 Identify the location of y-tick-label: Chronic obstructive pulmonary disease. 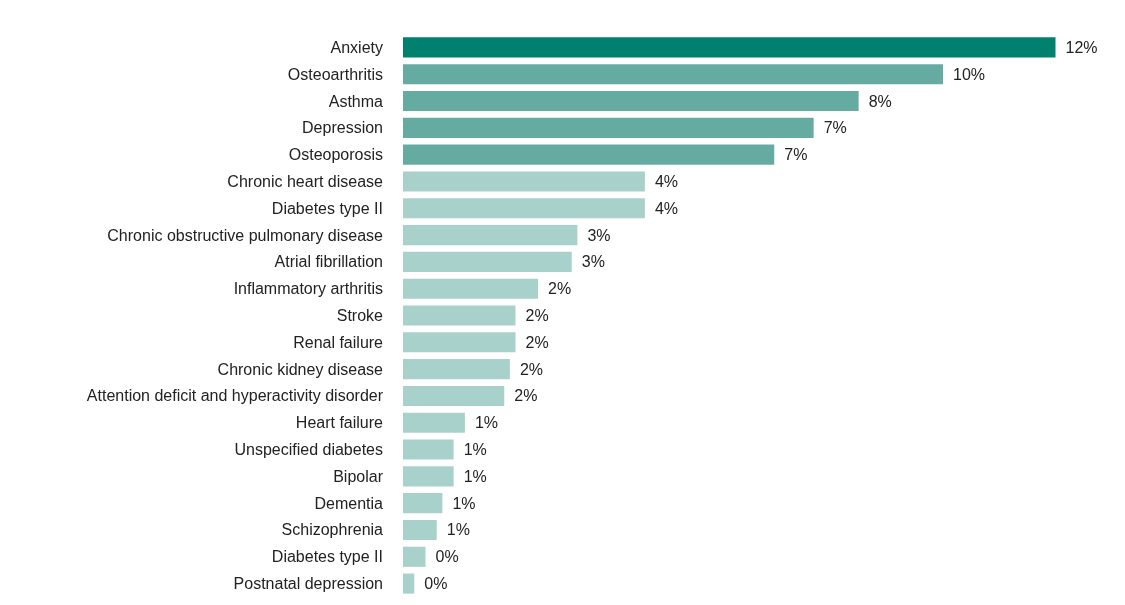
(245, 235).